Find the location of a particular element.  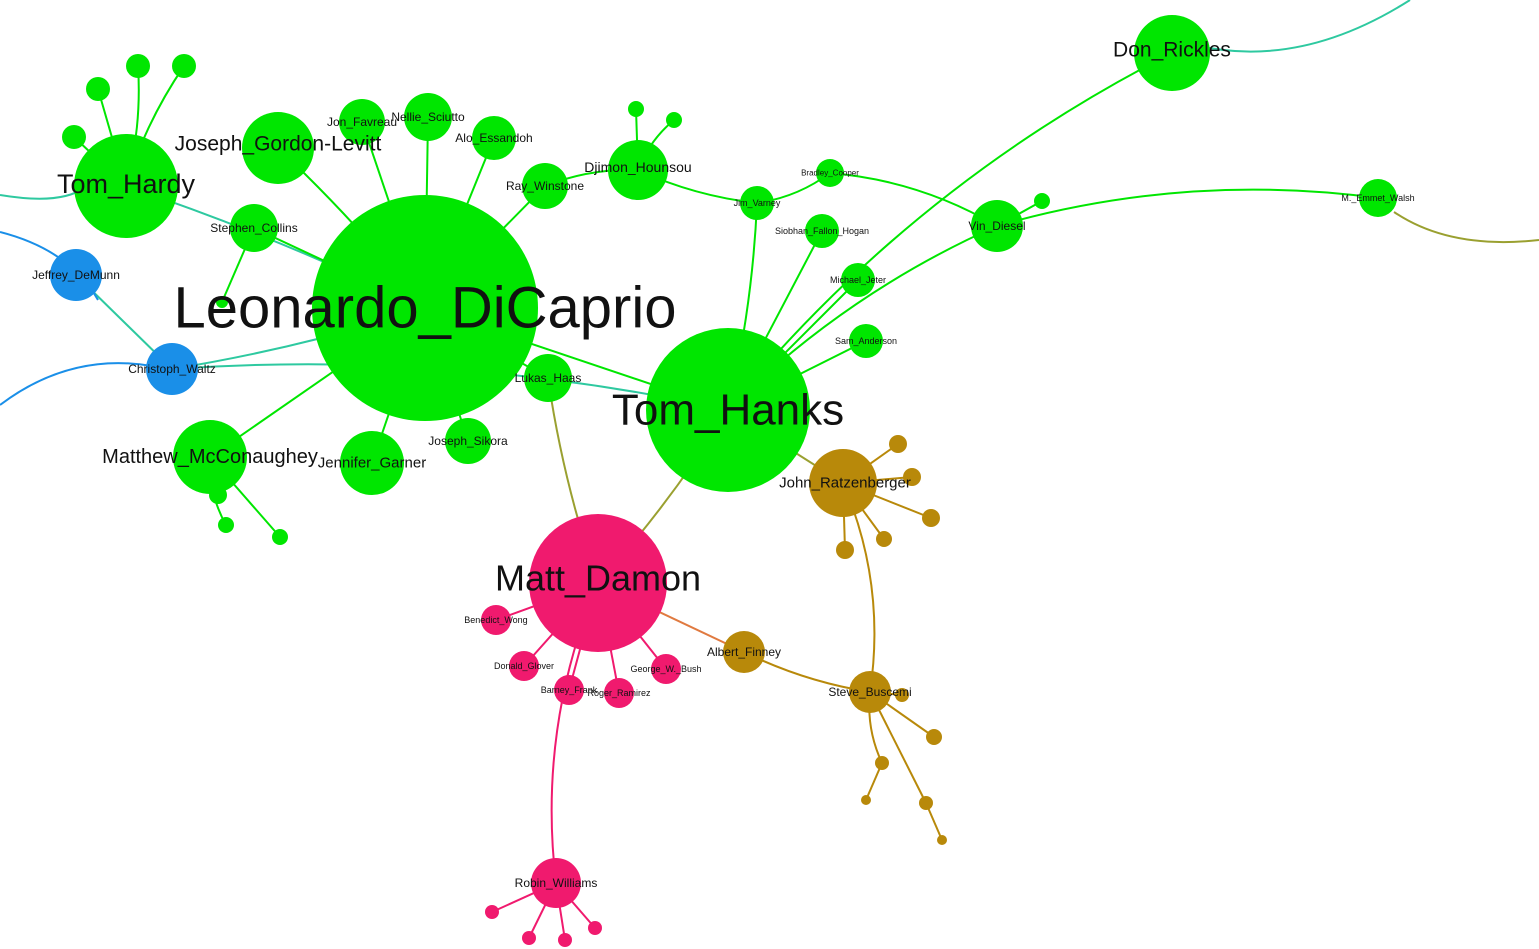

node-label: Siobhan_Fallon_Hogan is located at coordinates (822, 231).